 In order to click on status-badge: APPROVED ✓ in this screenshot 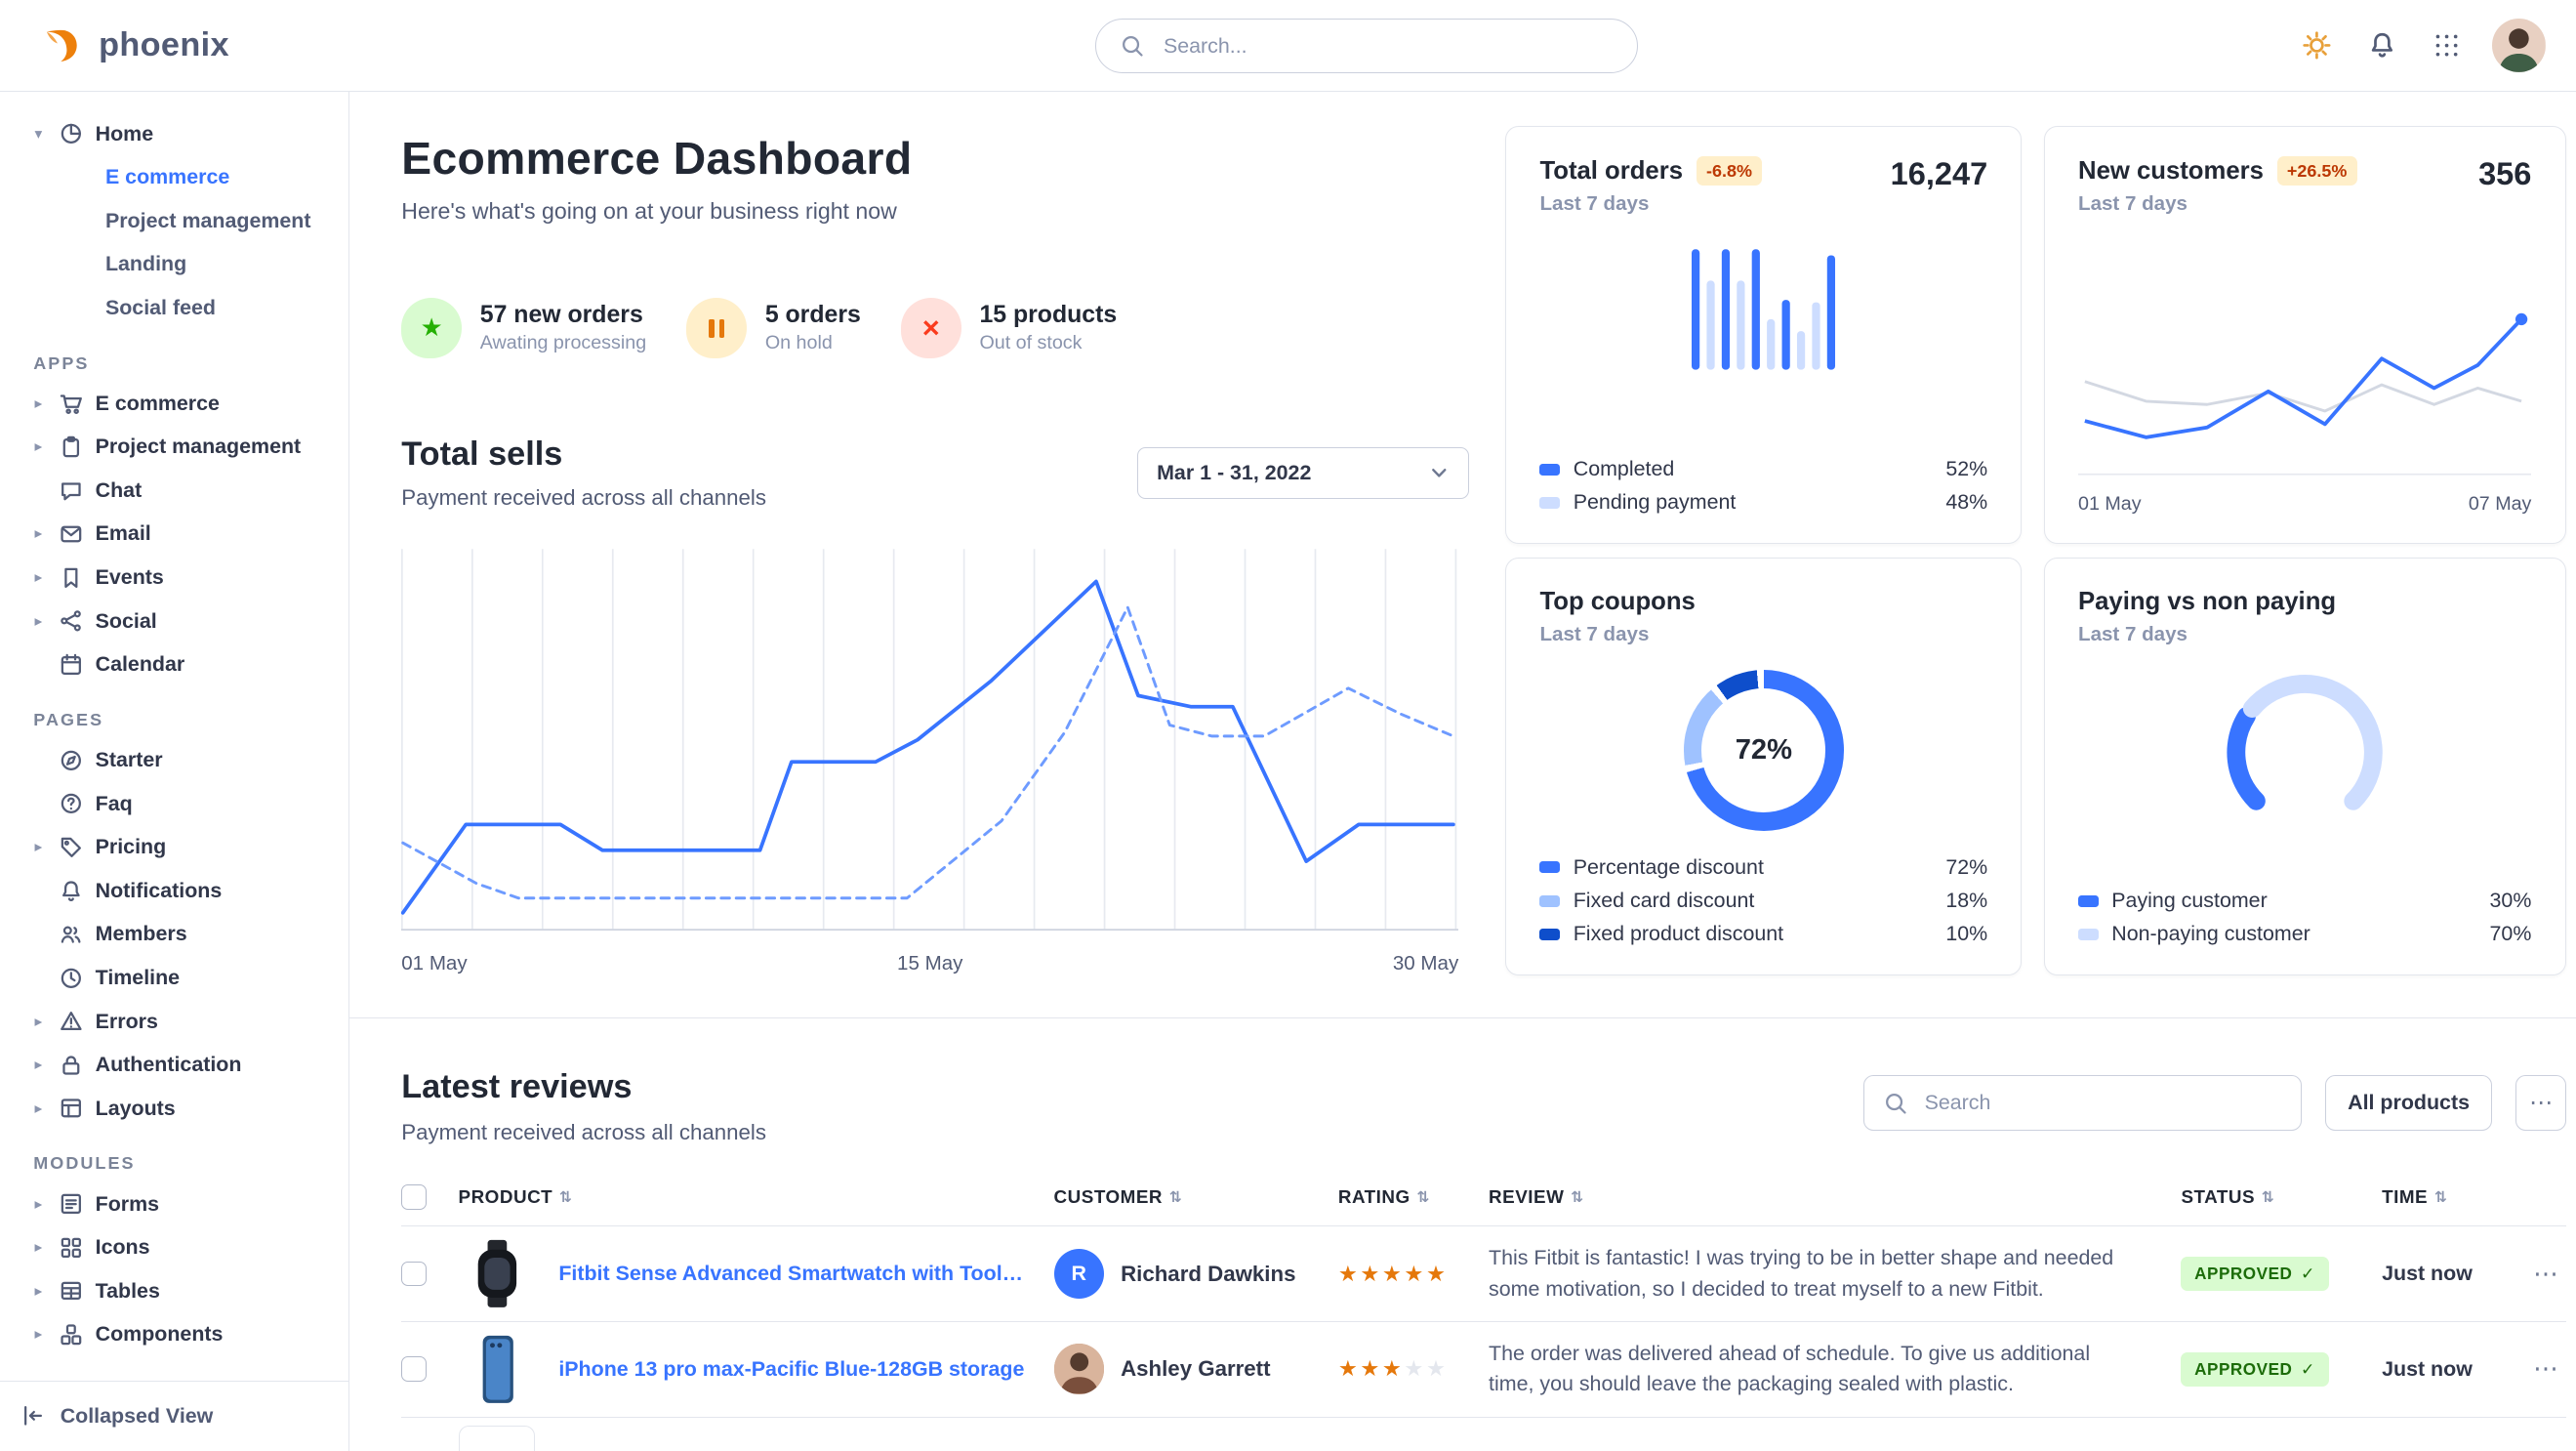, I will do `click(2255, 1369)`.